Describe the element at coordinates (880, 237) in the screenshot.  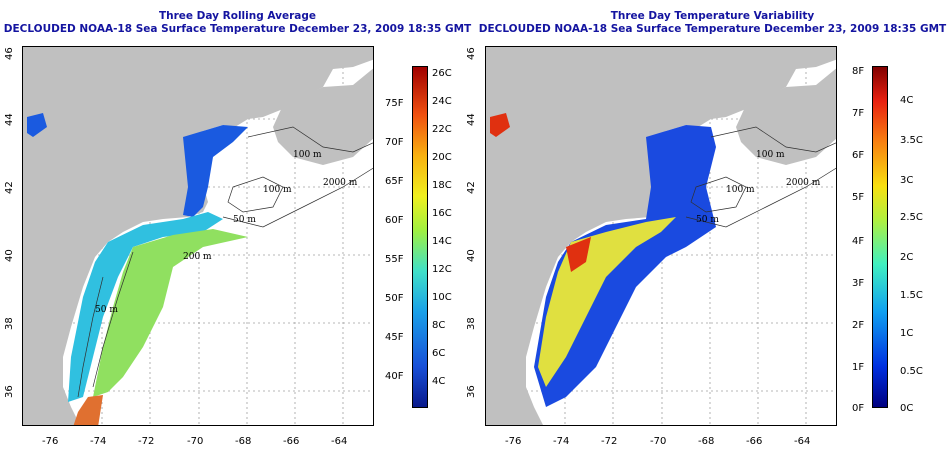
I see `variability-colorbar` at that location.